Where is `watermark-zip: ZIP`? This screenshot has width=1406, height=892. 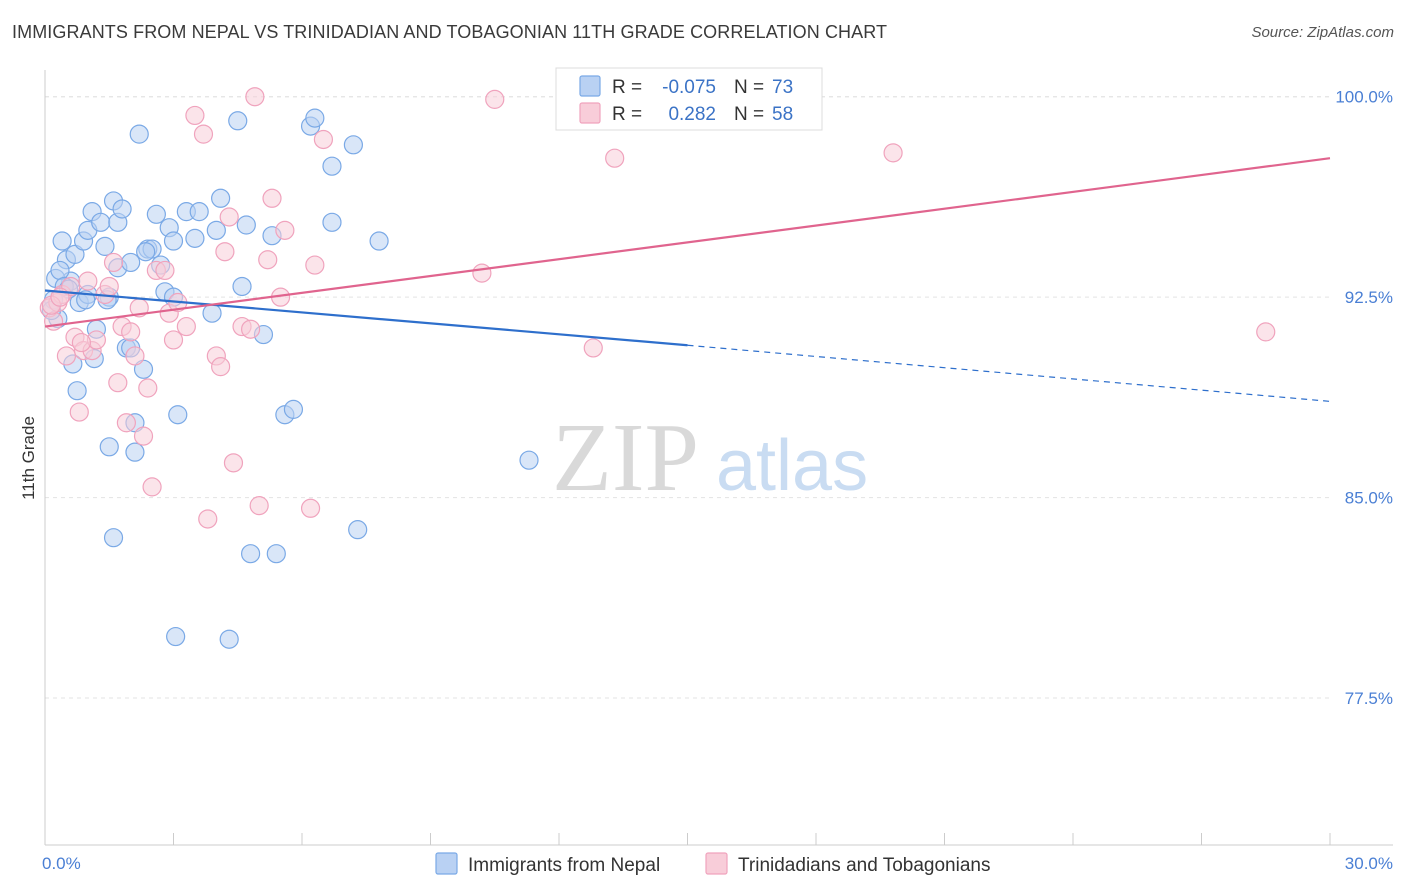
watermark-zip: ZIP is located at coordinates (625, 458).